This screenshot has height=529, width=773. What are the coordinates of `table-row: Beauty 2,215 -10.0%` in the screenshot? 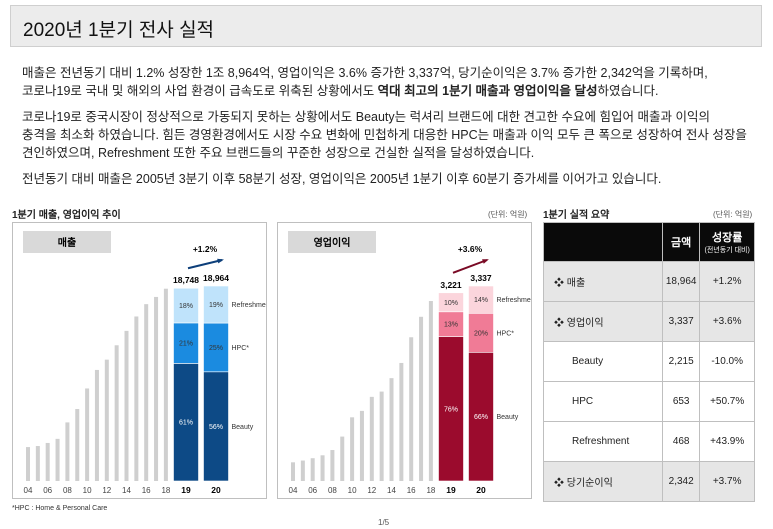 It's located at (649, 361).